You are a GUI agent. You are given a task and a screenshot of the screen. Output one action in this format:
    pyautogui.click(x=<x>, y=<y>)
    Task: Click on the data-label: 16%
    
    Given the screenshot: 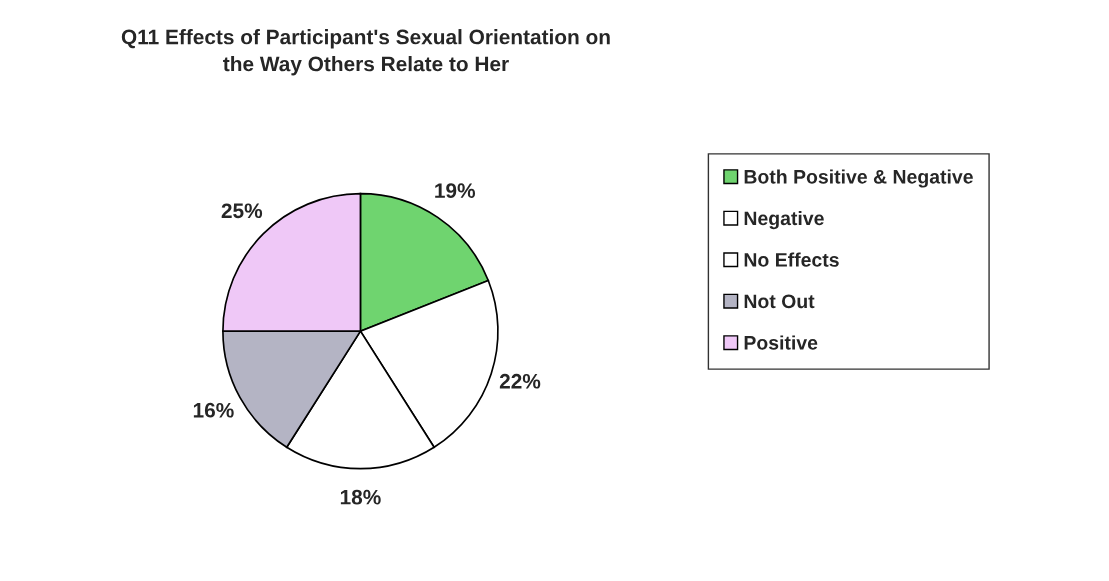 What is the action you would take?
    pyautogui.click(x=213, y=410)
    